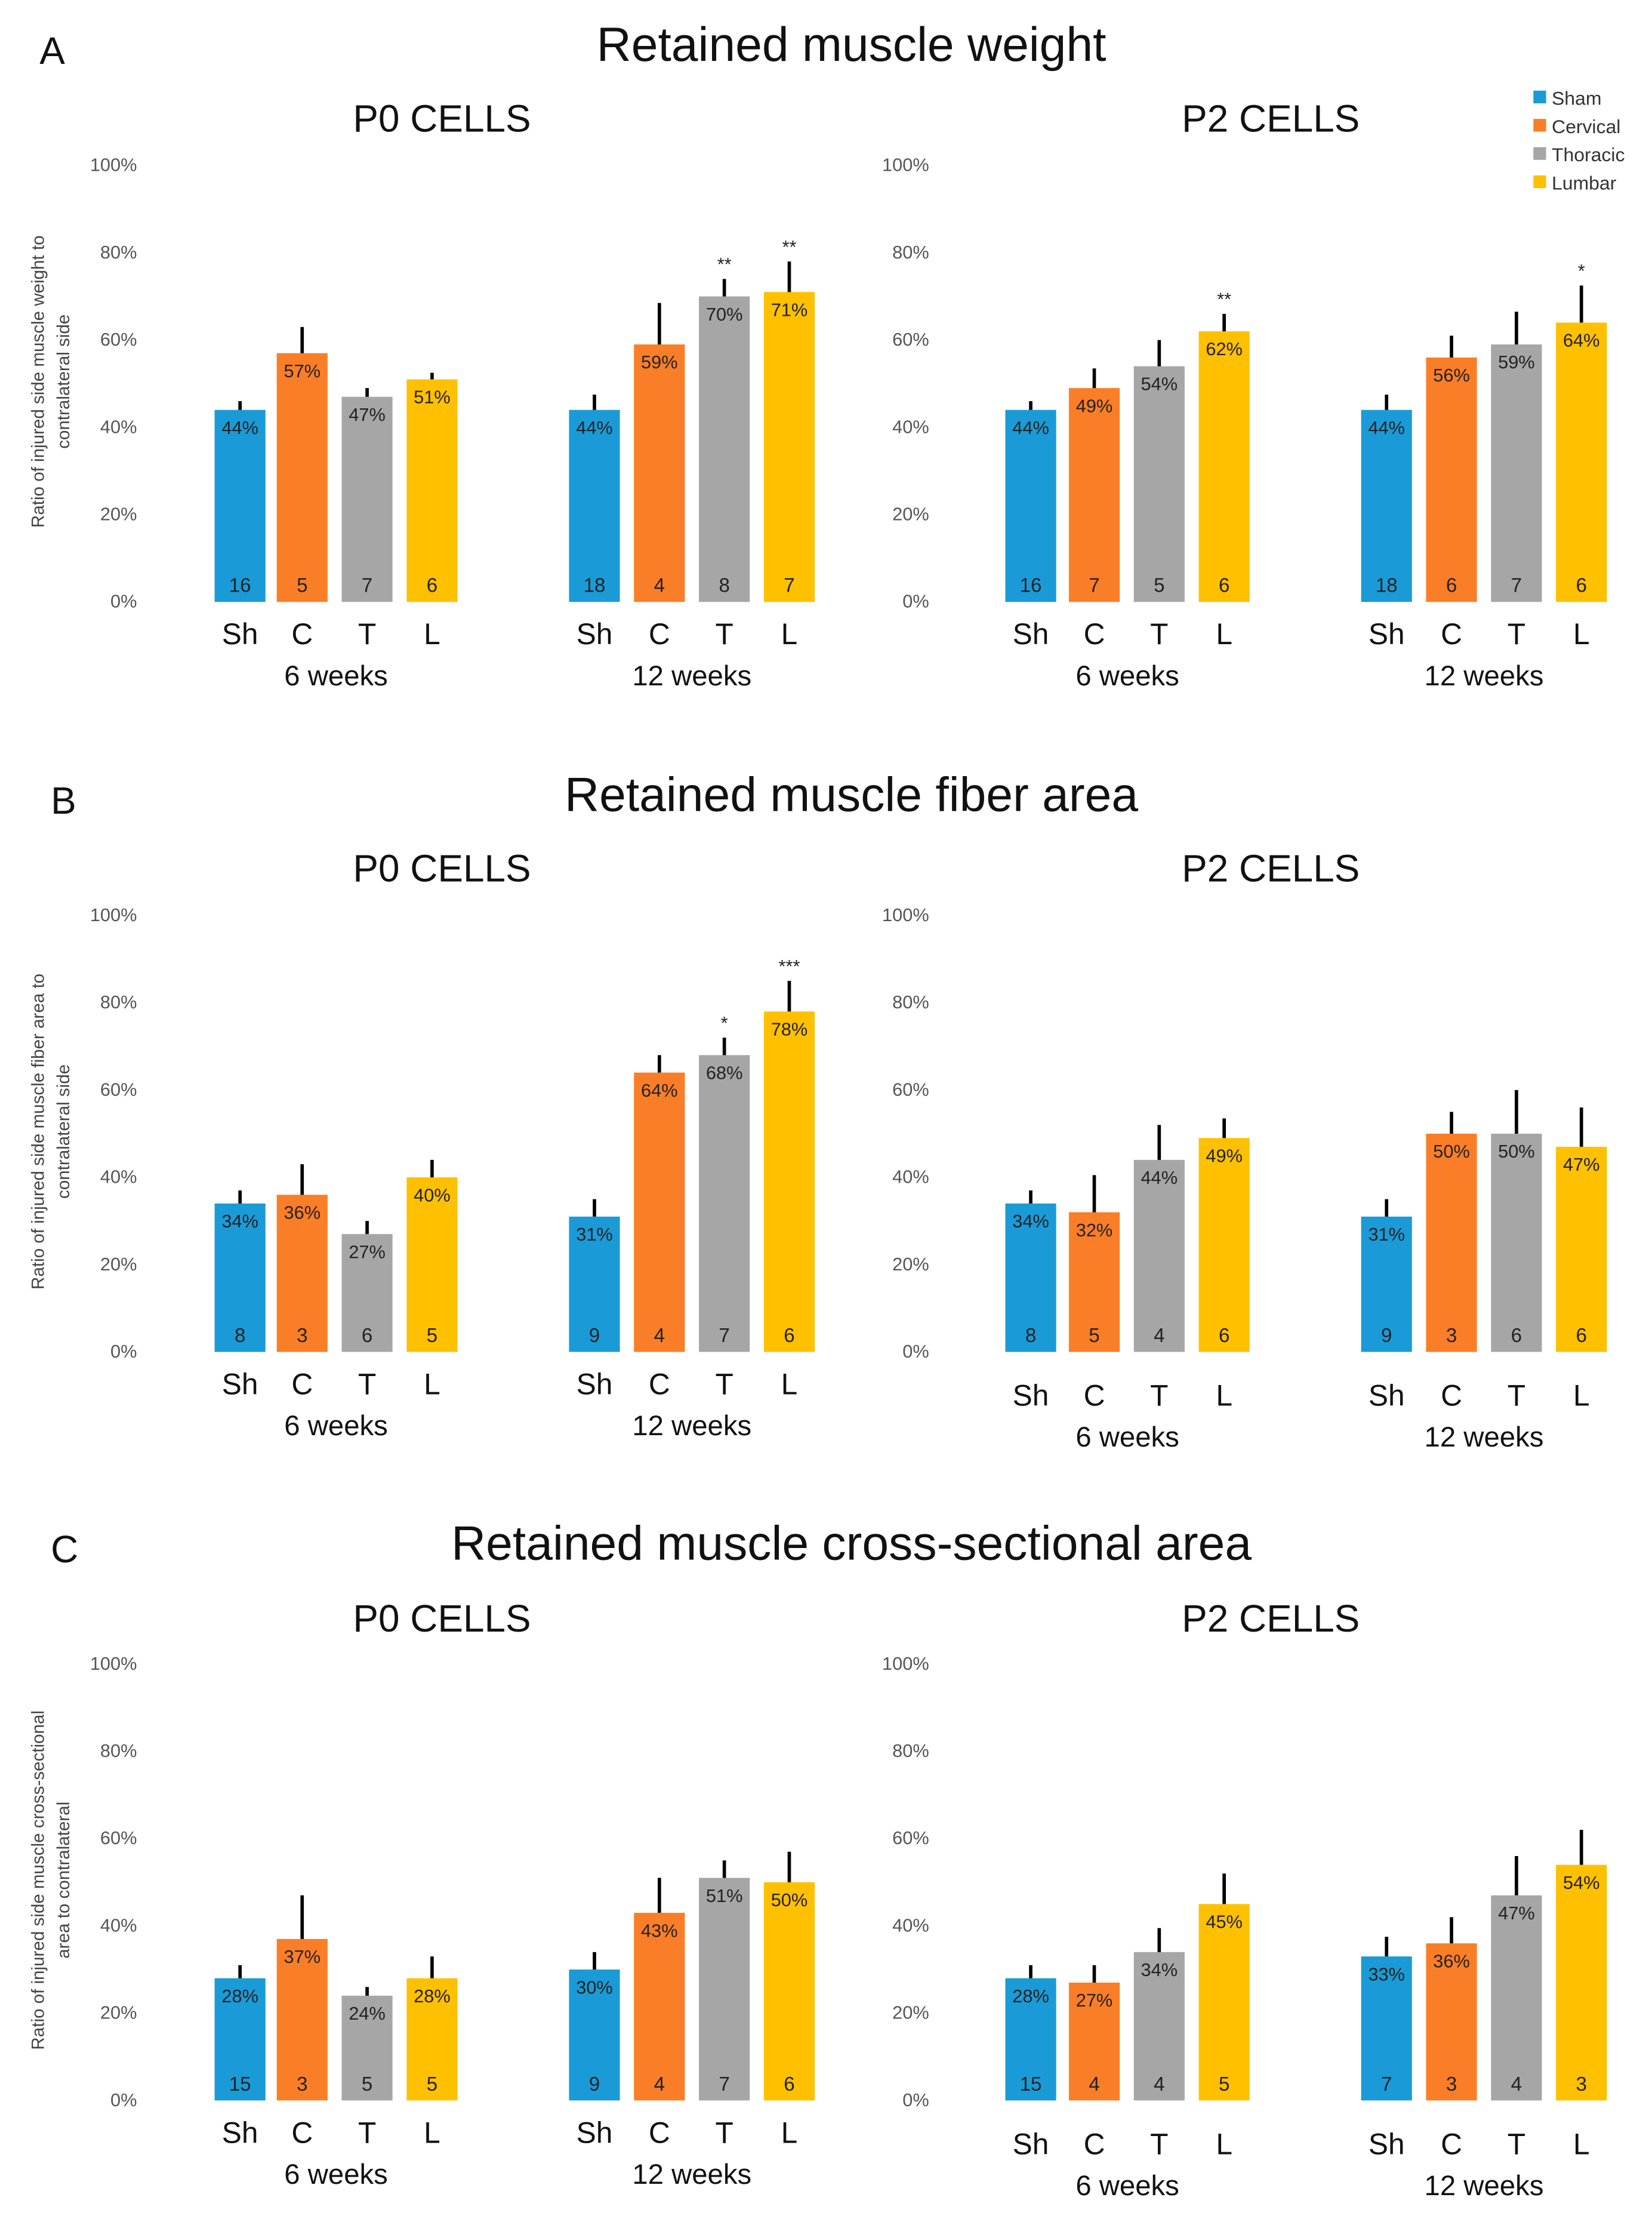  Describe the element at coordinates (724, 586) in the screenshot. I see `bar-n-label: 8` at that location.